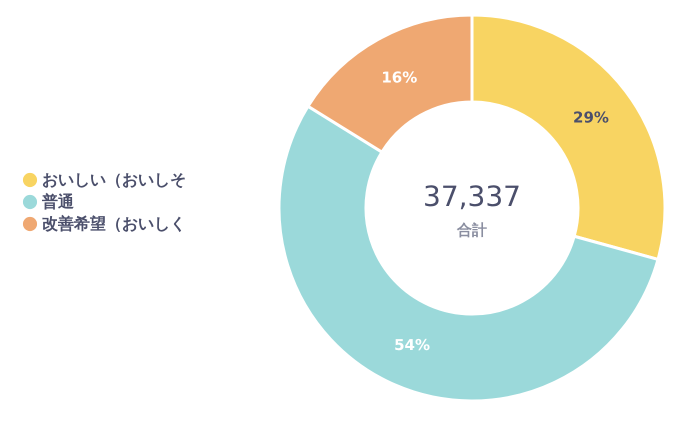 This screenshot has height=437, width=699. Describe the element at coordinates (58, 201) in the screenshot. I see `legend-label: 普通` at that location.